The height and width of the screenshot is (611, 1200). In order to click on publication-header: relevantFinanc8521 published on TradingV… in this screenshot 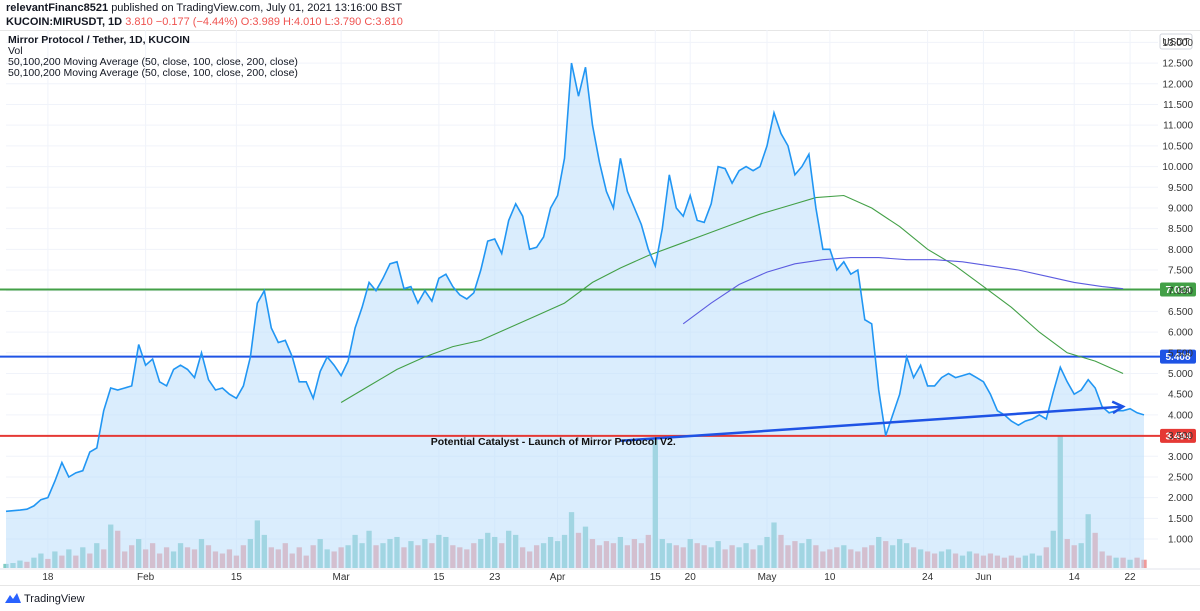, I will do `click(600, 15)`.